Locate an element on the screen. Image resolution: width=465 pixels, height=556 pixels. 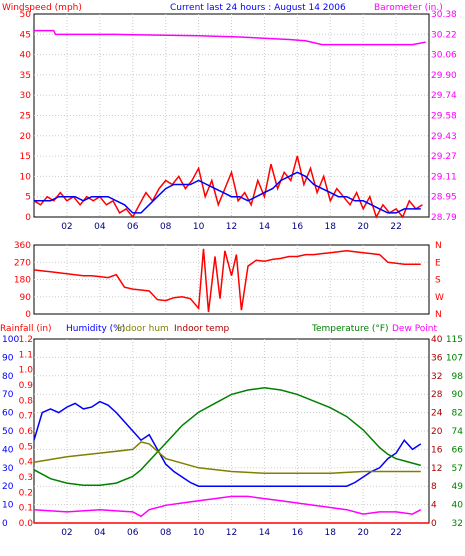
windspeed-tick-label: 30 is located at coordinates (26, 96).